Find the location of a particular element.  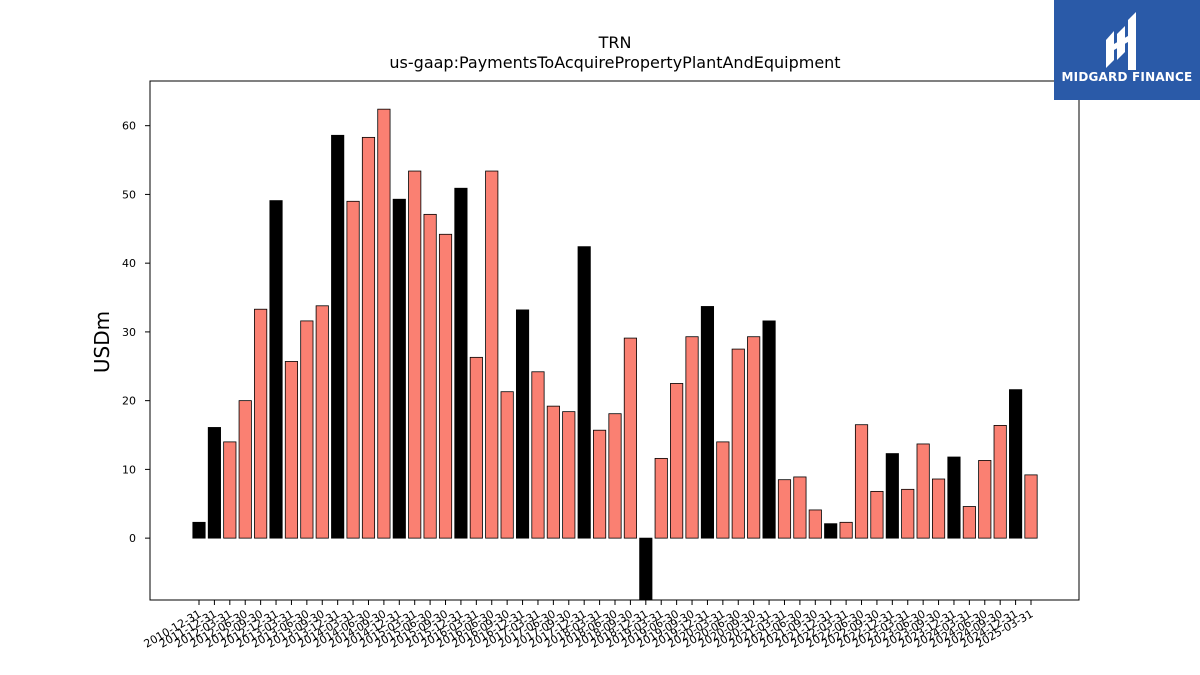

y-axis-label: USDm is located at coordinates (102, 342).